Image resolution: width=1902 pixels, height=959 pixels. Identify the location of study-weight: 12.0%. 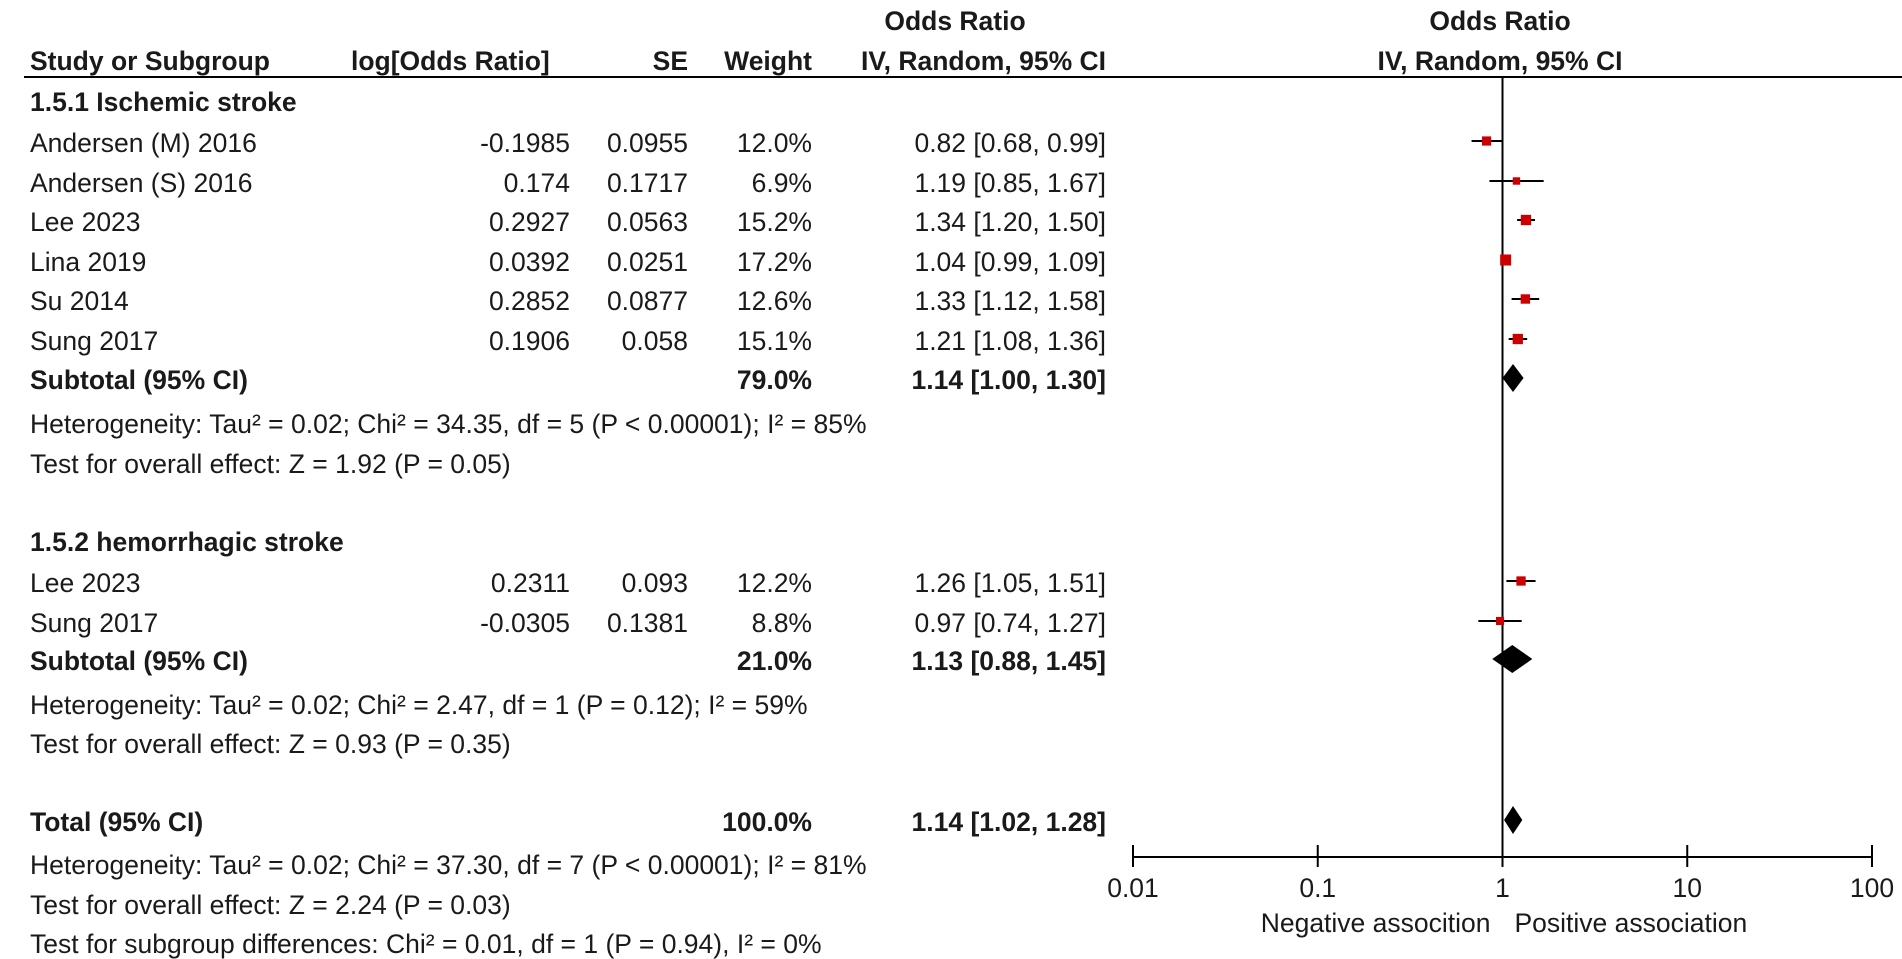
(774, 143).